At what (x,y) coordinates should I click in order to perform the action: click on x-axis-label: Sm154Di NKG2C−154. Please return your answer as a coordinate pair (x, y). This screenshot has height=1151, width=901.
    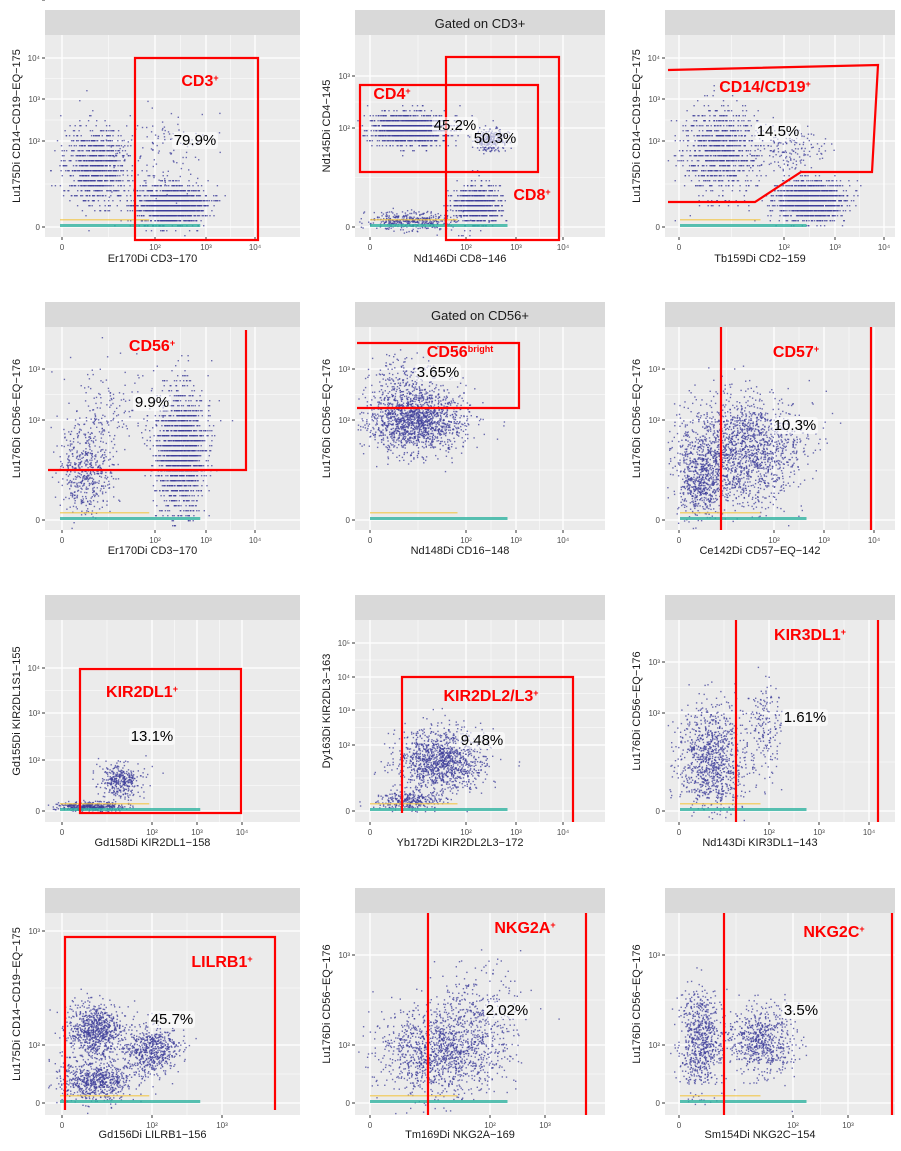
    Looking at the image, I should click on (760, 1135).